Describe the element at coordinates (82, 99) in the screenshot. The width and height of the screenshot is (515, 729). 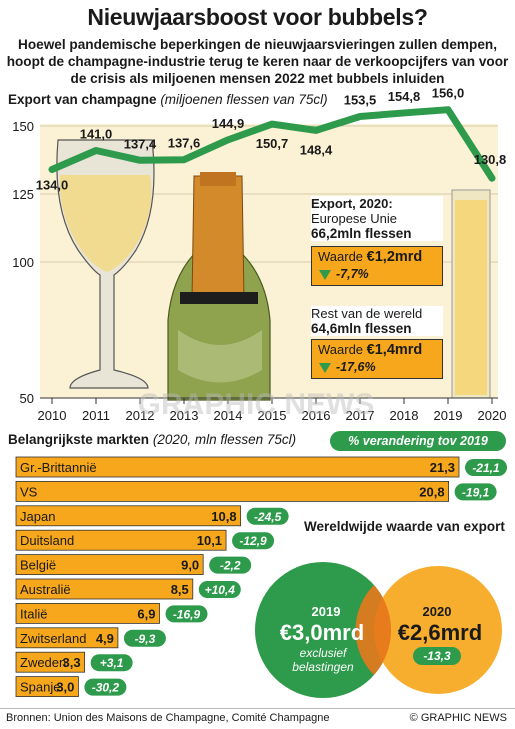
I see `line-chart-title-text: Export van champagne` at that location.